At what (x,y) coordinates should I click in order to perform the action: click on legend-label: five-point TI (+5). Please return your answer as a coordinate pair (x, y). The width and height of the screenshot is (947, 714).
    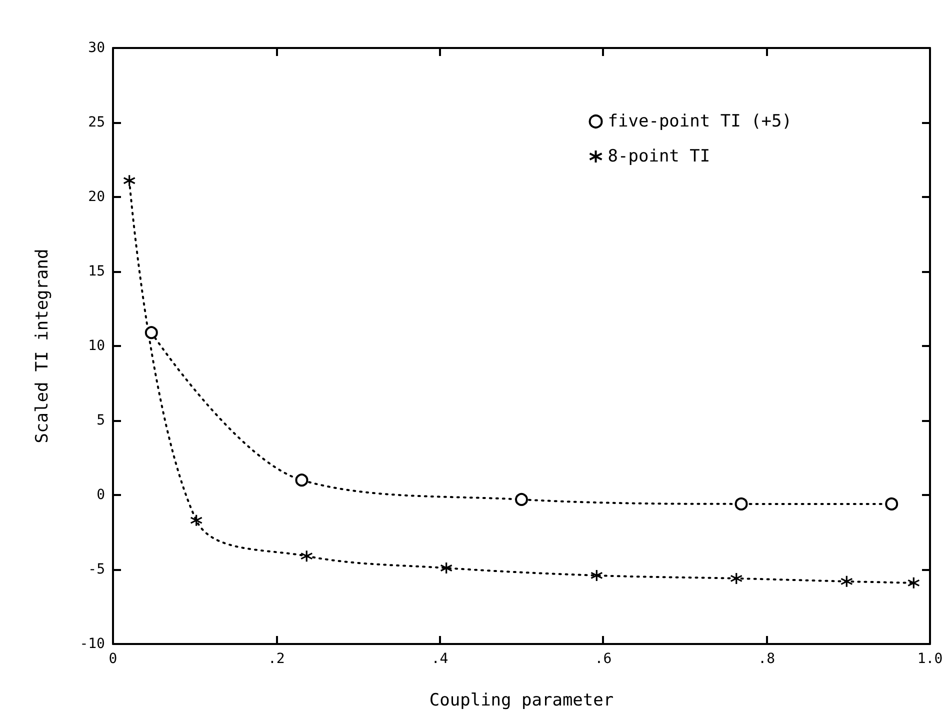
    Looking at the image, I should click on (700, 122).